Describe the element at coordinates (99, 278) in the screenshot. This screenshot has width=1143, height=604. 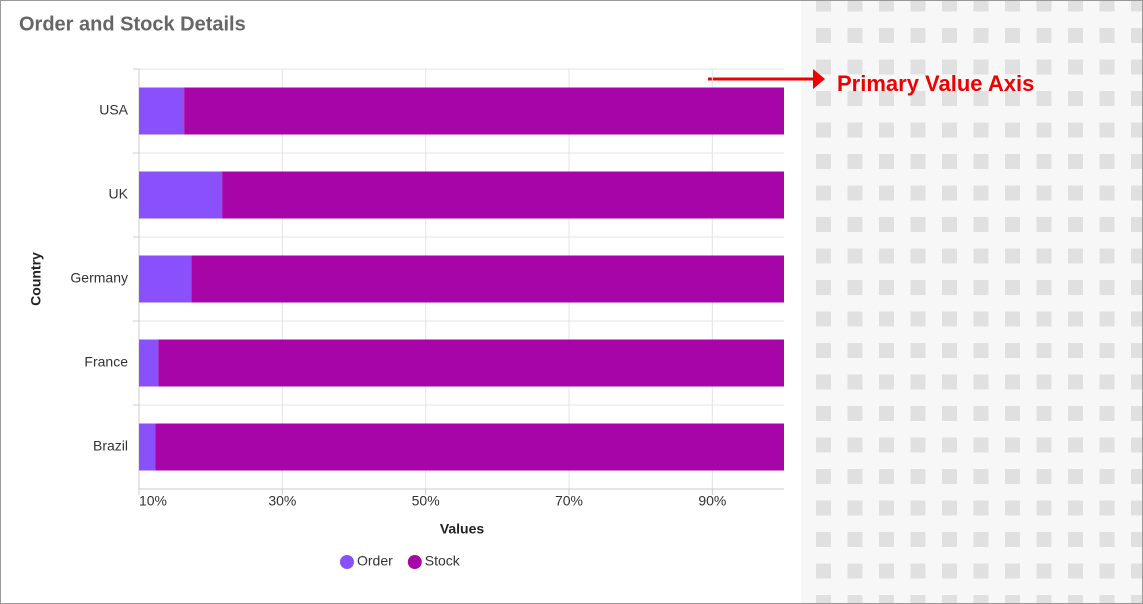
I see `y-tick-label: Germany` at that location.